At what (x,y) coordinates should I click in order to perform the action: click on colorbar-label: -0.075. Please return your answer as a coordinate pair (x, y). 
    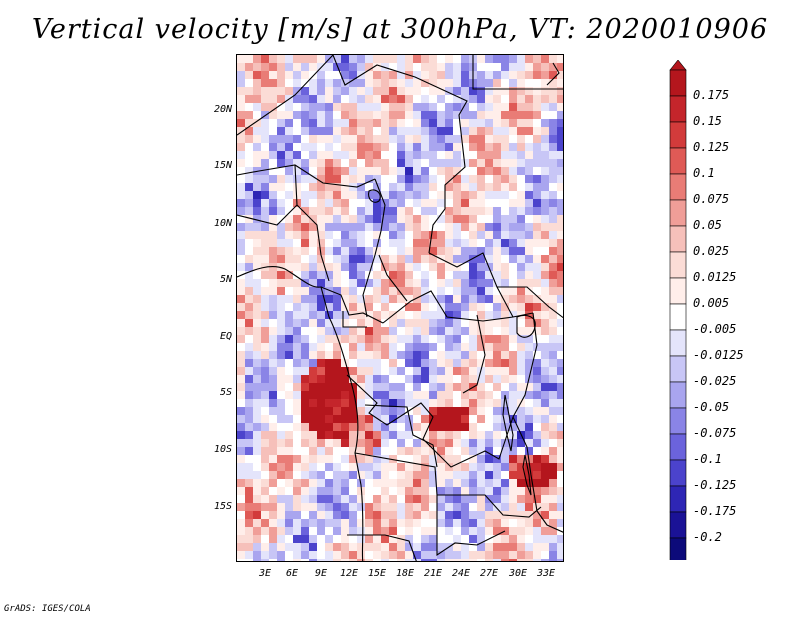
    Looking at the image, I should click on (715, 433).